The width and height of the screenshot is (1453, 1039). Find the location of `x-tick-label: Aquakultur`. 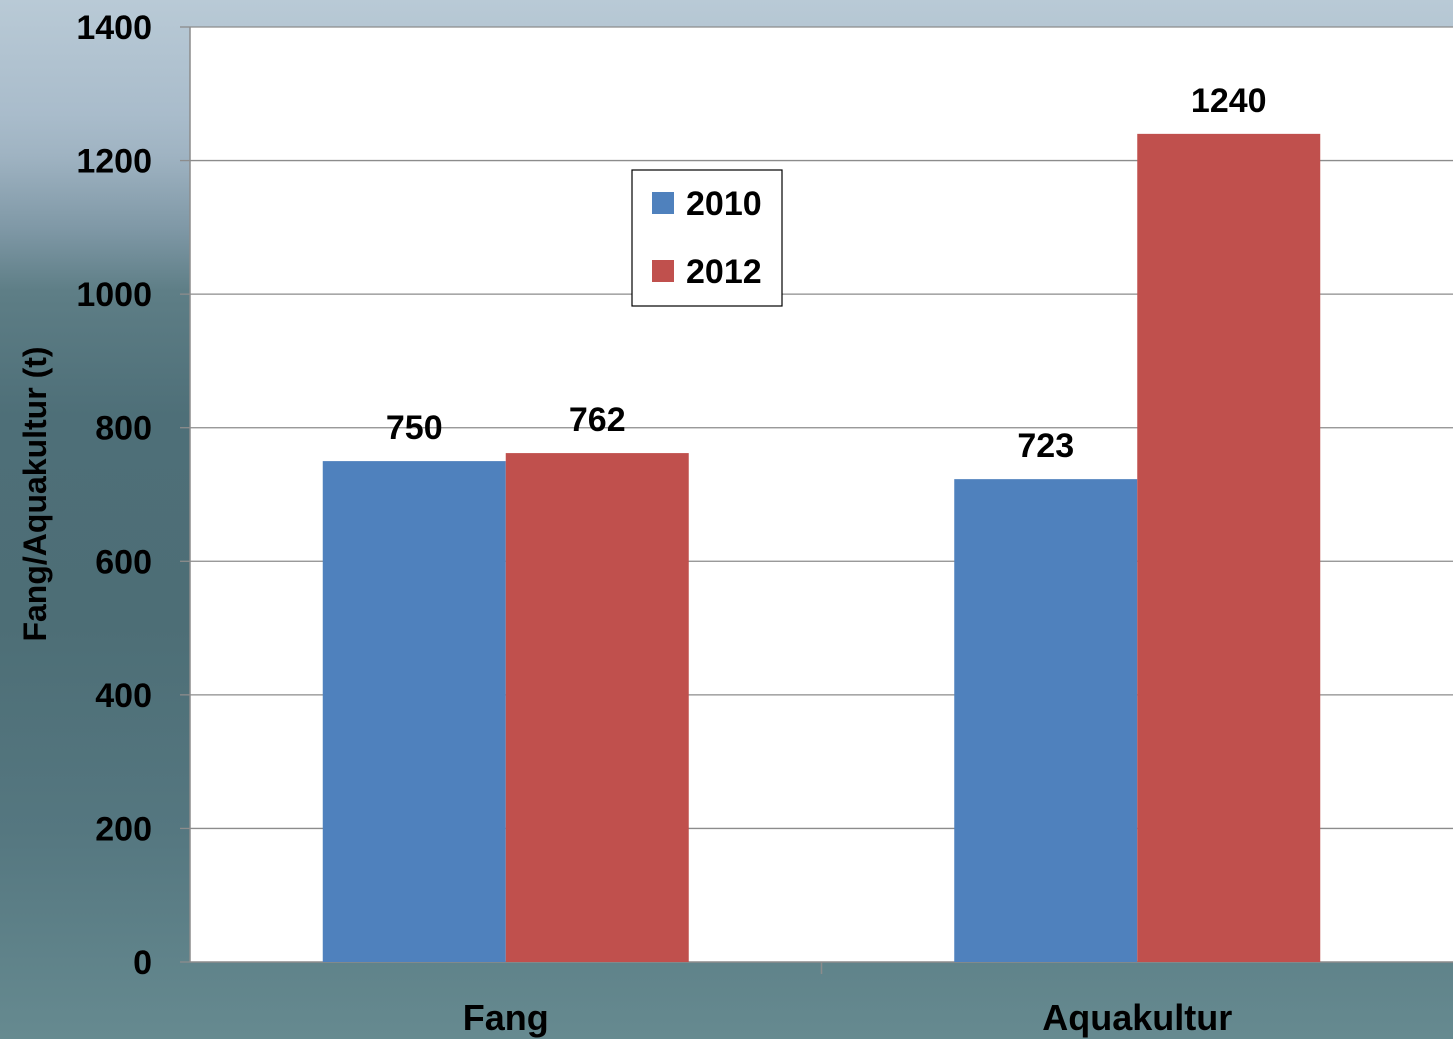

x-tick-label: Aquakultur is located at coordinates (1137, 1017).